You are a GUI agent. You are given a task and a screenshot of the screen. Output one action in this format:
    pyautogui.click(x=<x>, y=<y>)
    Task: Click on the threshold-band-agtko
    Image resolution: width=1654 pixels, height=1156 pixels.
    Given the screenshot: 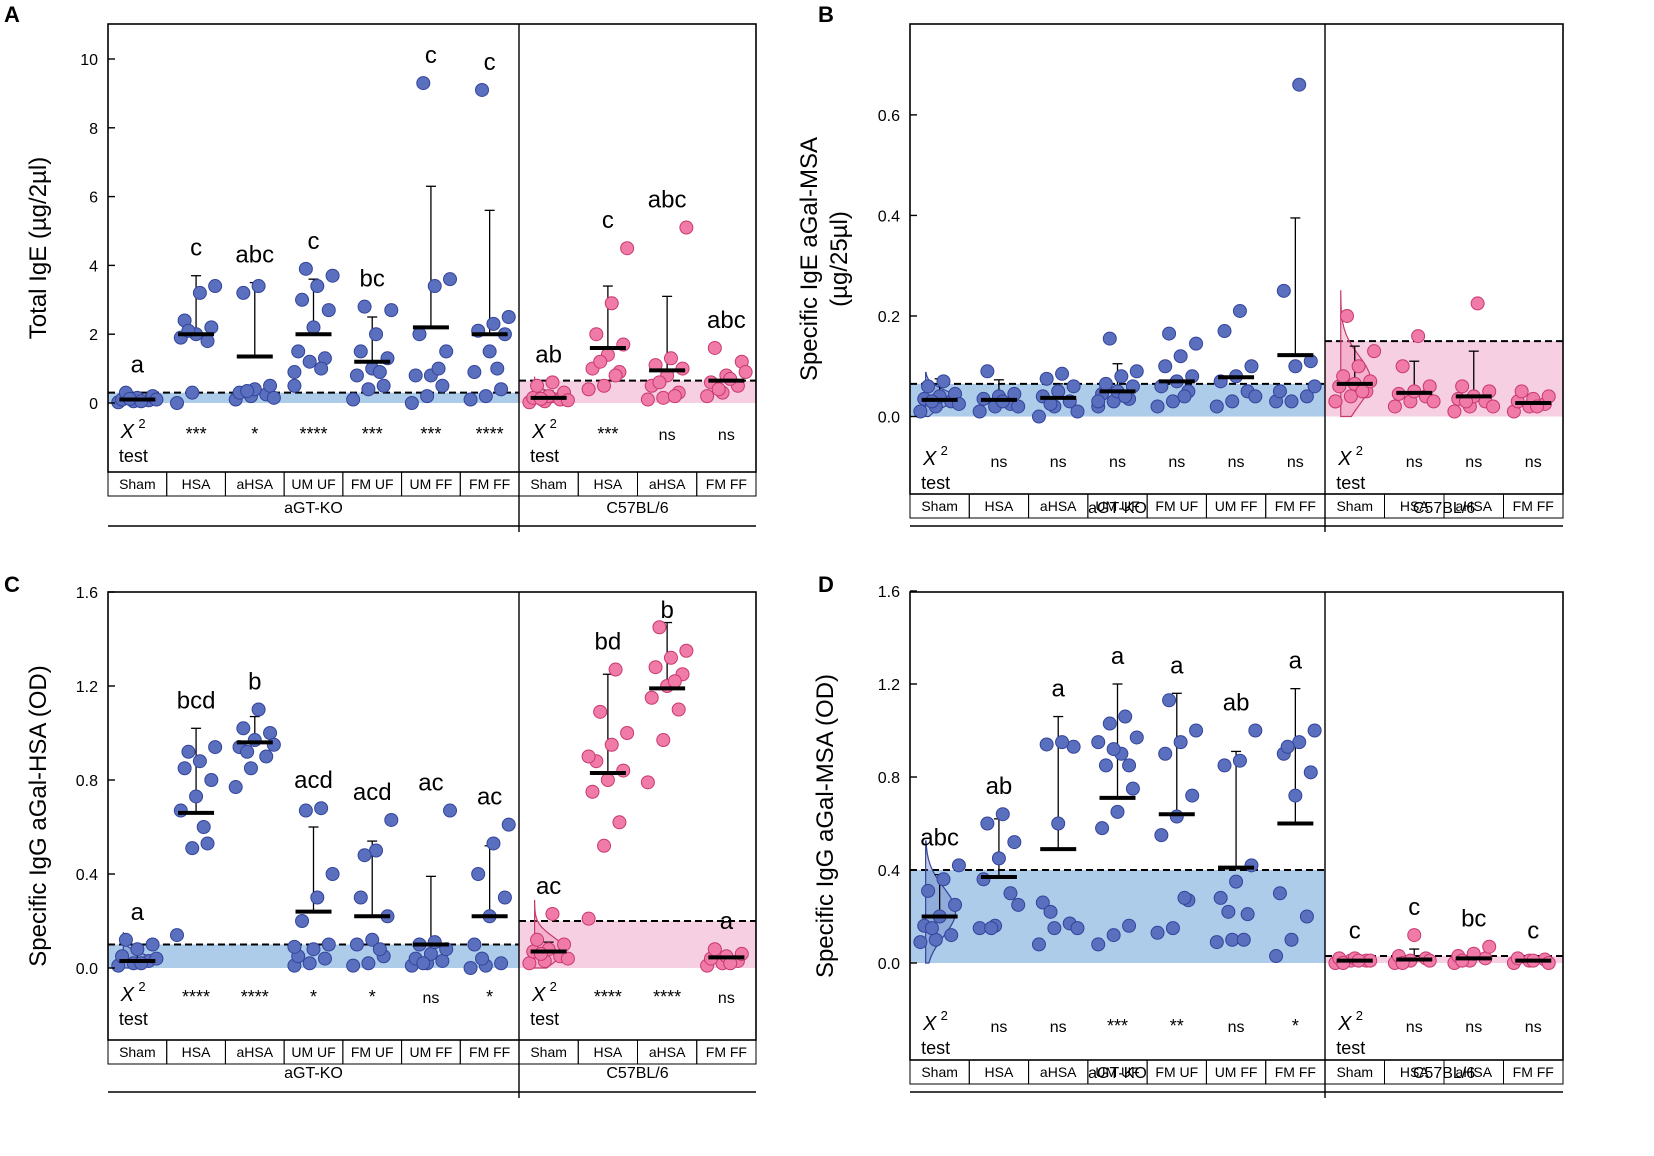 What is the action you would take?
    pyautogui.click(x=313, y=397)
    